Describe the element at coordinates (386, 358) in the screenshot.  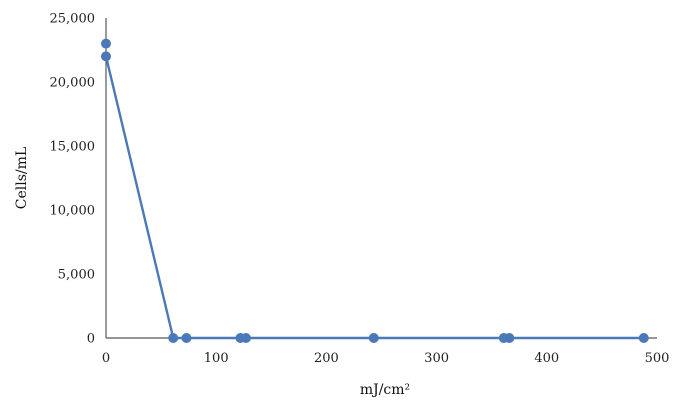
I see `x-tick-labels: 0 100 200 300 400 500` at that location.